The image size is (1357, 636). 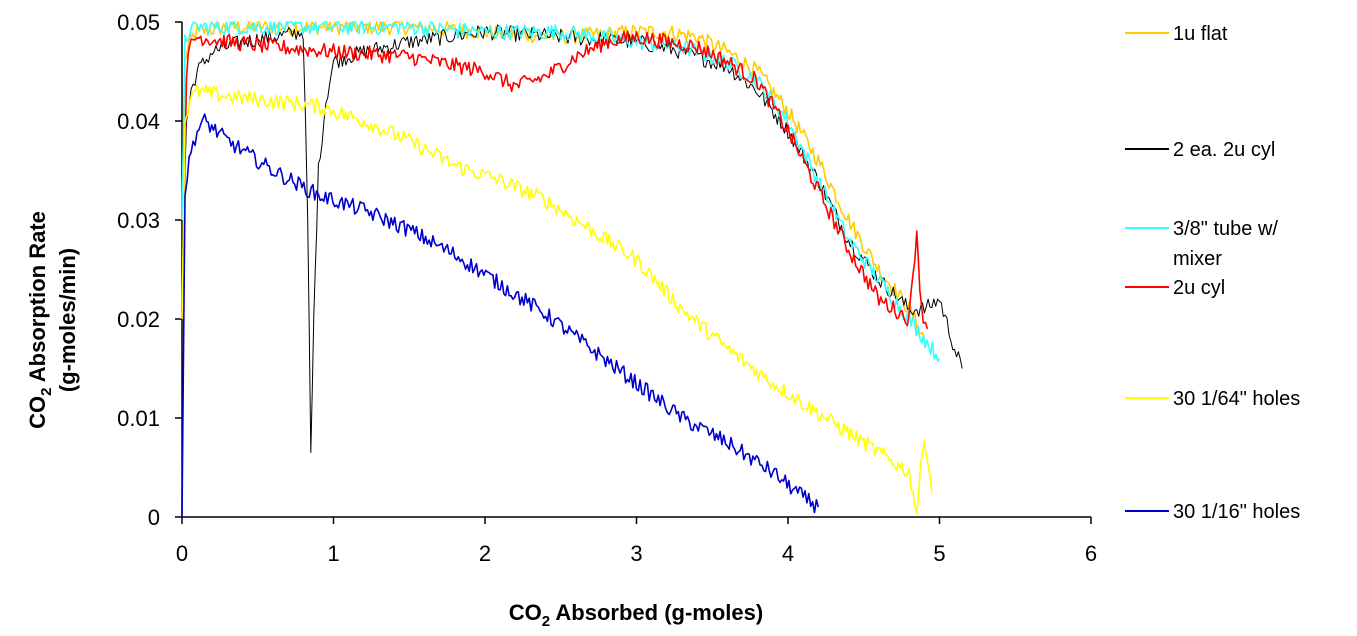 I want to click on y-axis-title-line1-pre: CO, so click(x=37, y=412).